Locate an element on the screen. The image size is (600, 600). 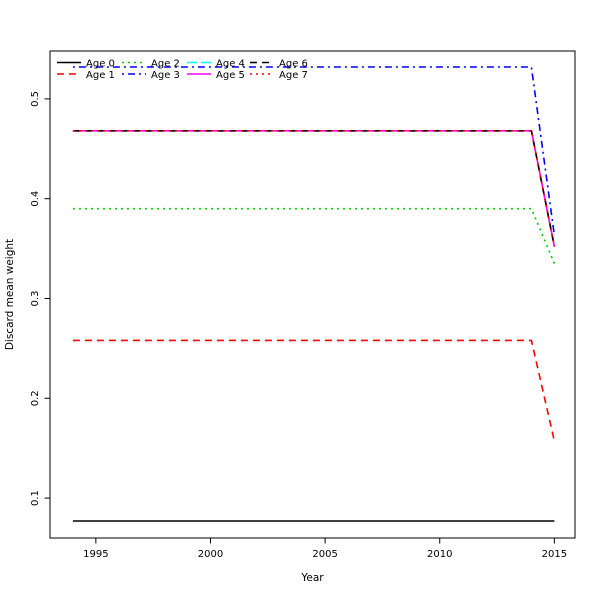
x-axis-tick-label: 2015 is located at coordinates (554, 554).